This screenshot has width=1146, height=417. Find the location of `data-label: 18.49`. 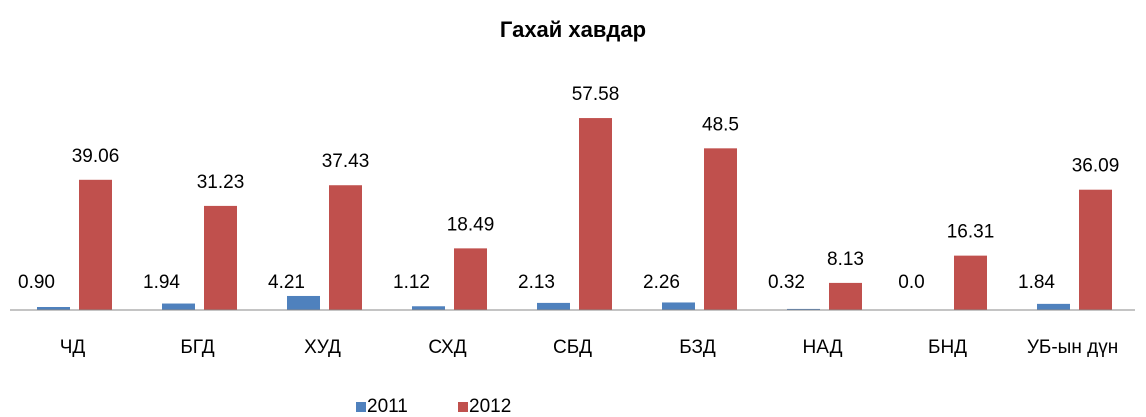

data-label: 18.49 is located at coordinates (471, 224).